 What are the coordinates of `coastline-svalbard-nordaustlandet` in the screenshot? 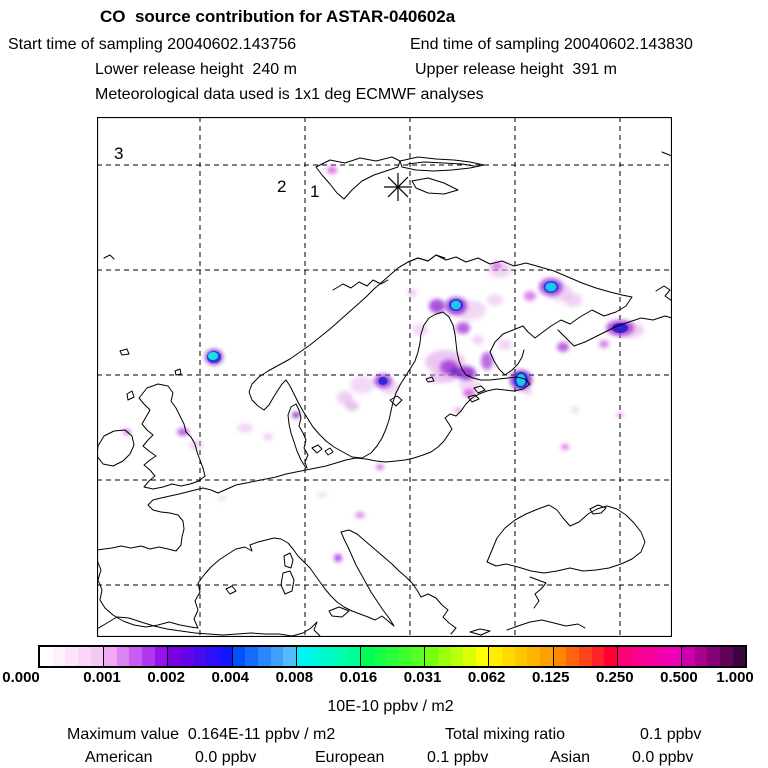 It's located at (442, 164).